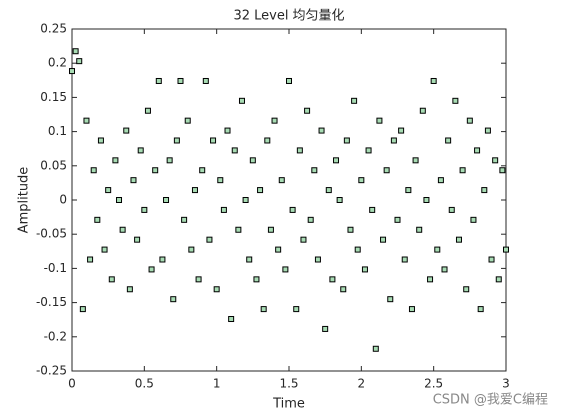 Image resolution: width=562 pixels, height=419 pixels. What do you see at coordinates (57, 131) in the screenshot?
I see `y-tick-label: 0.1` at bounding box center [57, 131].